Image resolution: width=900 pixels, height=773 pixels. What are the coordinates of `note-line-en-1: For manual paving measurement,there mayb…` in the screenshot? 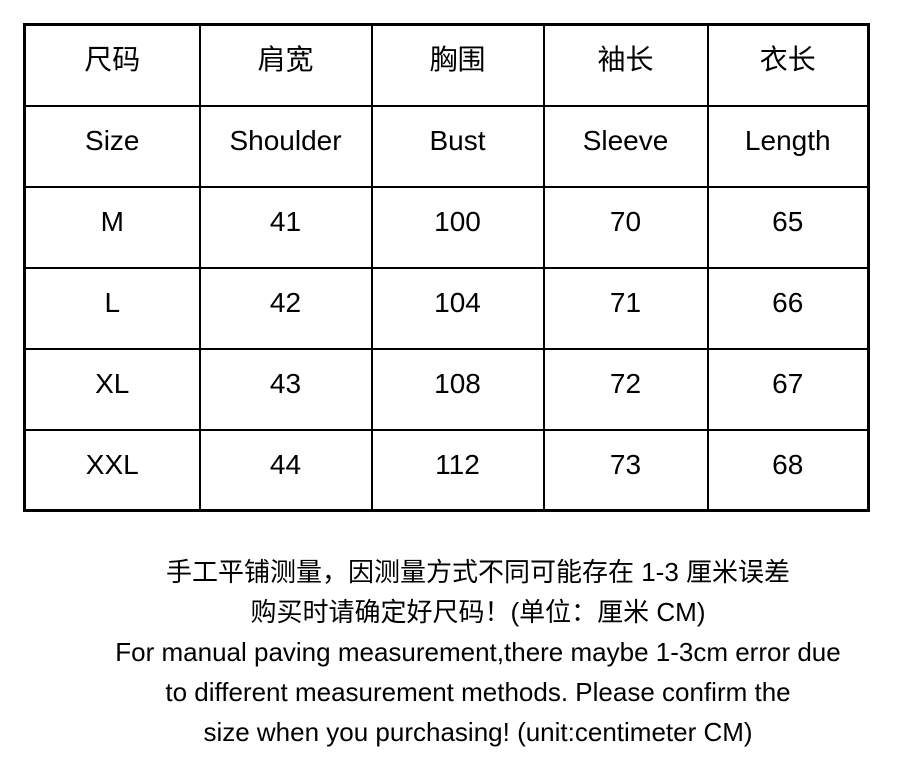 It's located at (478, 652).